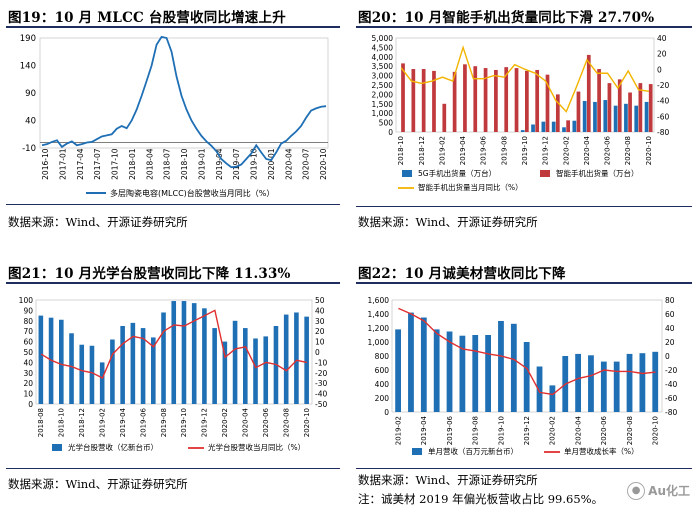 Image resolution: width=700 pixels, height=510 pixels. Describe the element at coordinates (26, 300) in the screenshot. I see `y-left-tick-label: 100` at that location.